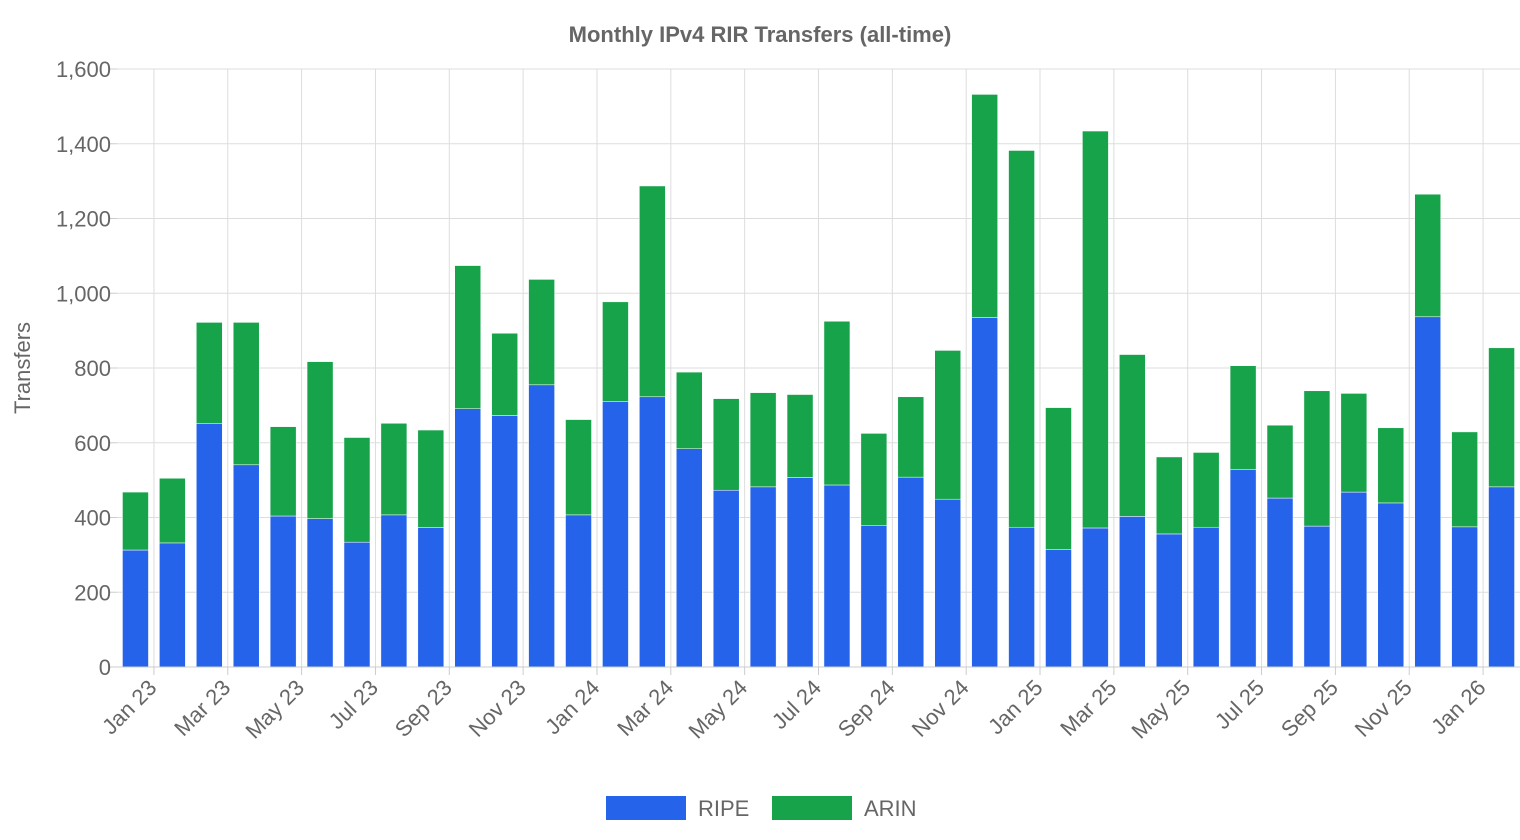  Describe the element at coordinates (92, 592) in the screenshot. I see `y-tick-label: 200` at that location.